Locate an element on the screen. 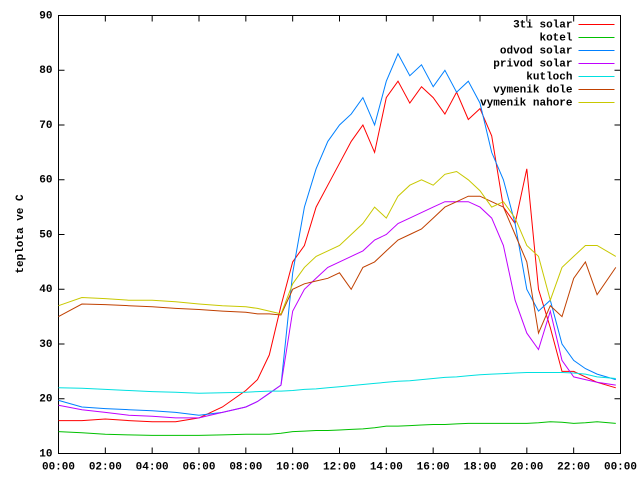 The image size is (640, 480). x-tick-label: 14:00 is located at coordinates (386, 467).